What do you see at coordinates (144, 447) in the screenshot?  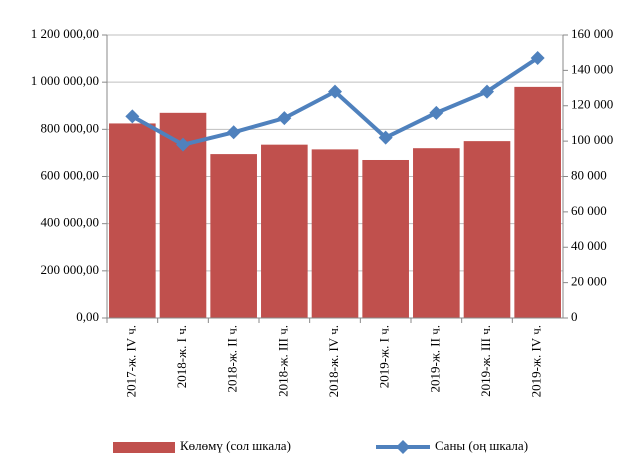 I see `legend-swatch` at bounding box center [144, 447].